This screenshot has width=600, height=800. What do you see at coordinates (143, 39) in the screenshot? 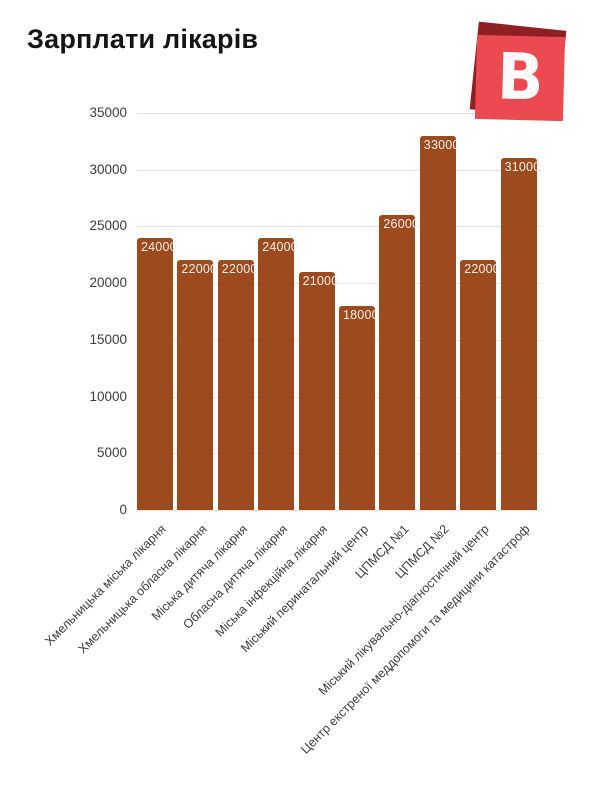
I see `page-title: Зарплати лікарів` at bounding box center [143, 39].